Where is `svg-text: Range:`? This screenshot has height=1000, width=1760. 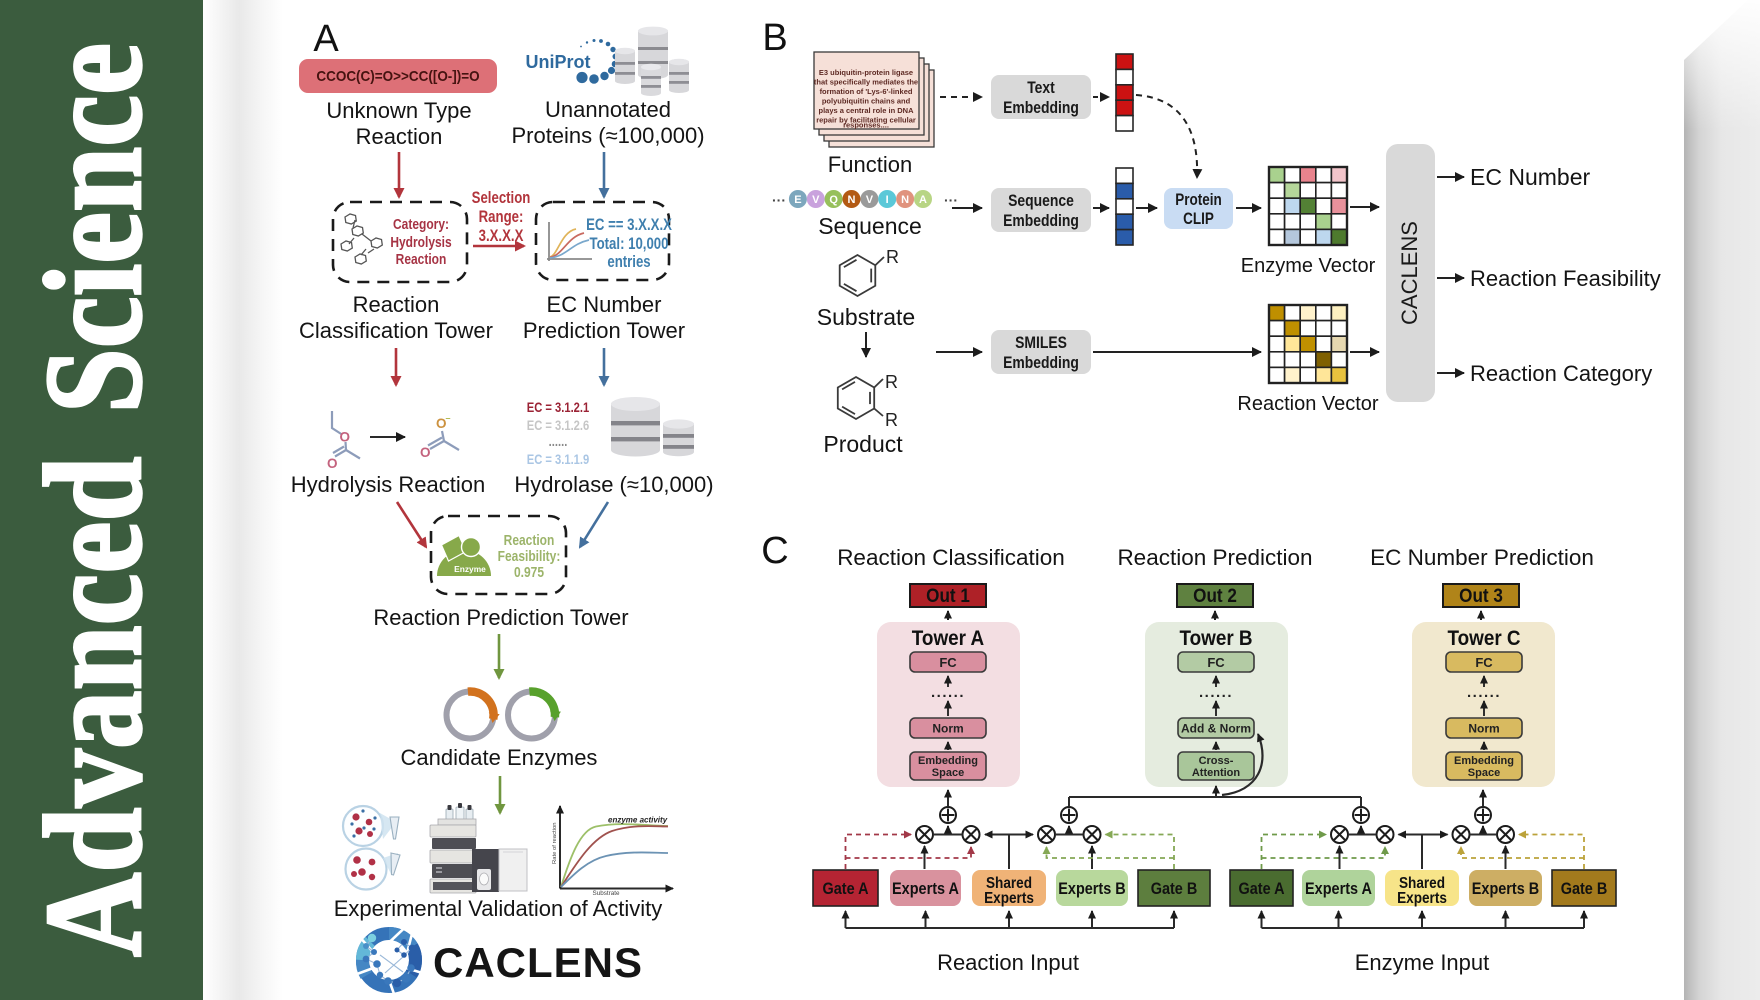
svg-text: Range: is located at coordinates (501, 217).